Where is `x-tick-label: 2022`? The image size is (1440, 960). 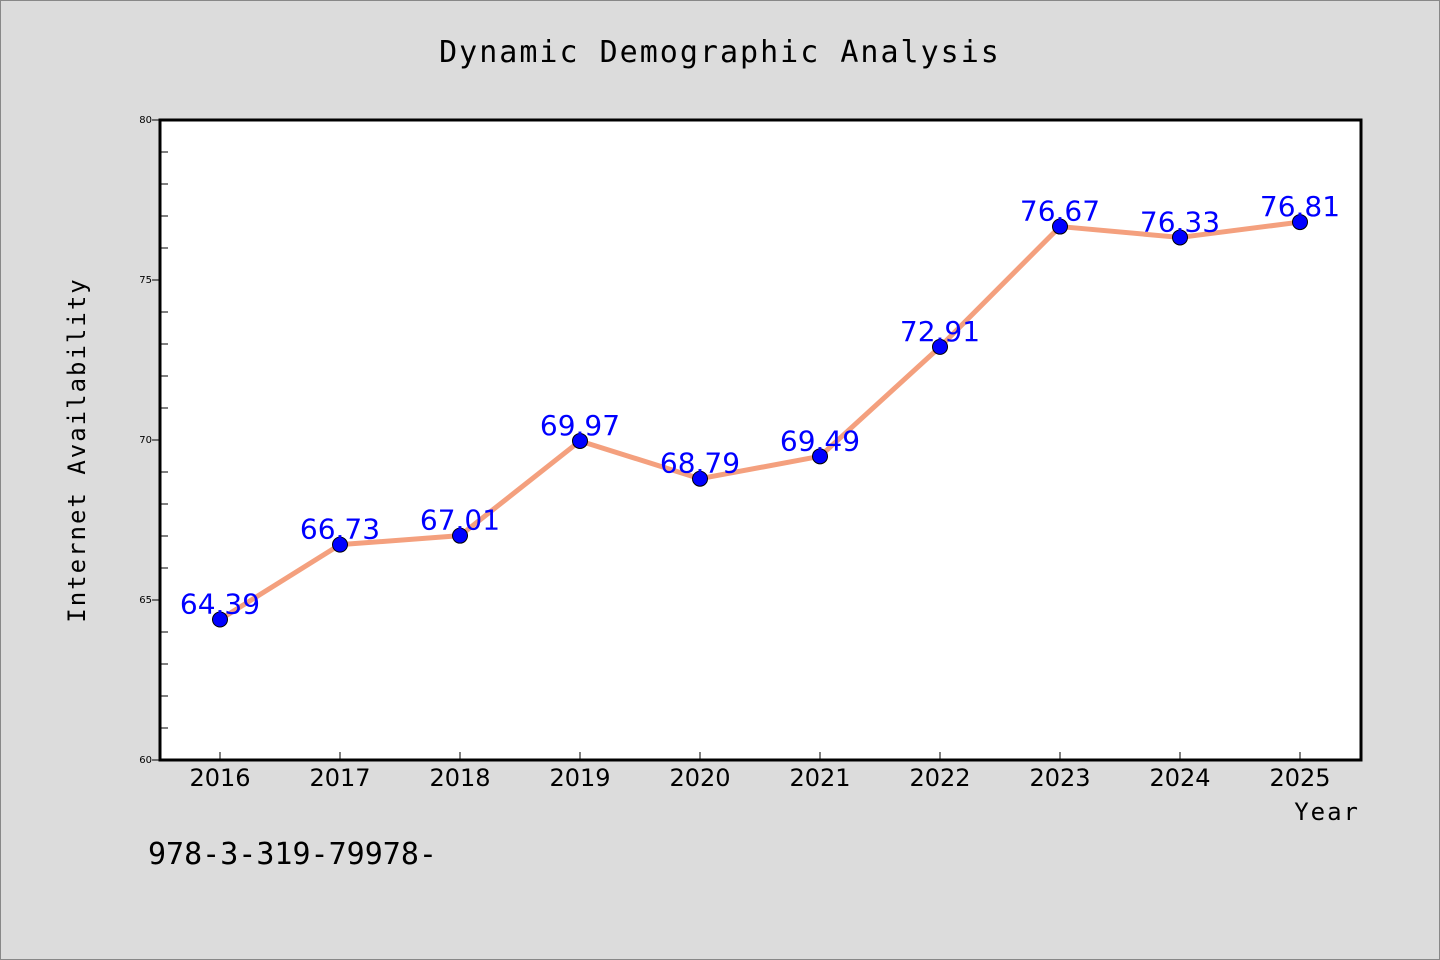 x-tick-label: 2022 is located at coordinates (939, 778).